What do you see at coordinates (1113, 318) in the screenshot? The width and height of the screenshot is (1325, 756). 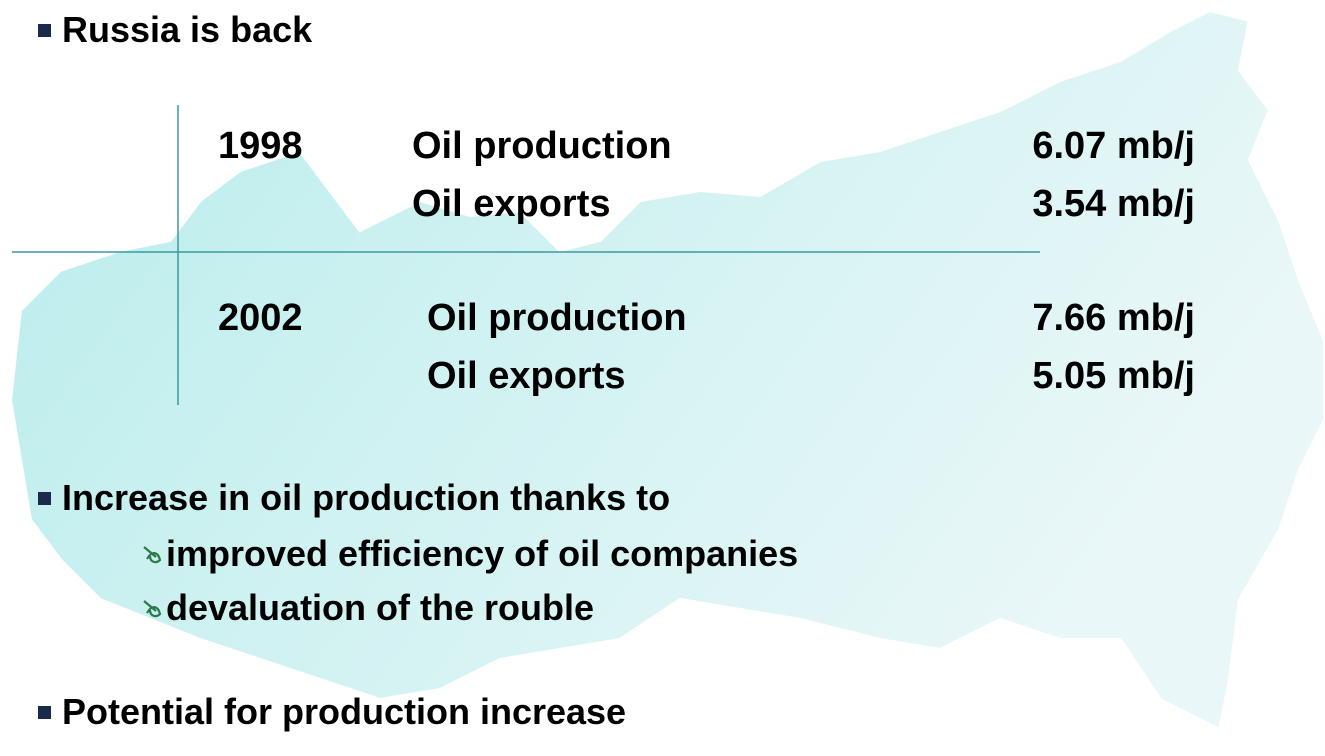 I see `row-value: 7.66 mb/j` at bounding box center [1113, 318].